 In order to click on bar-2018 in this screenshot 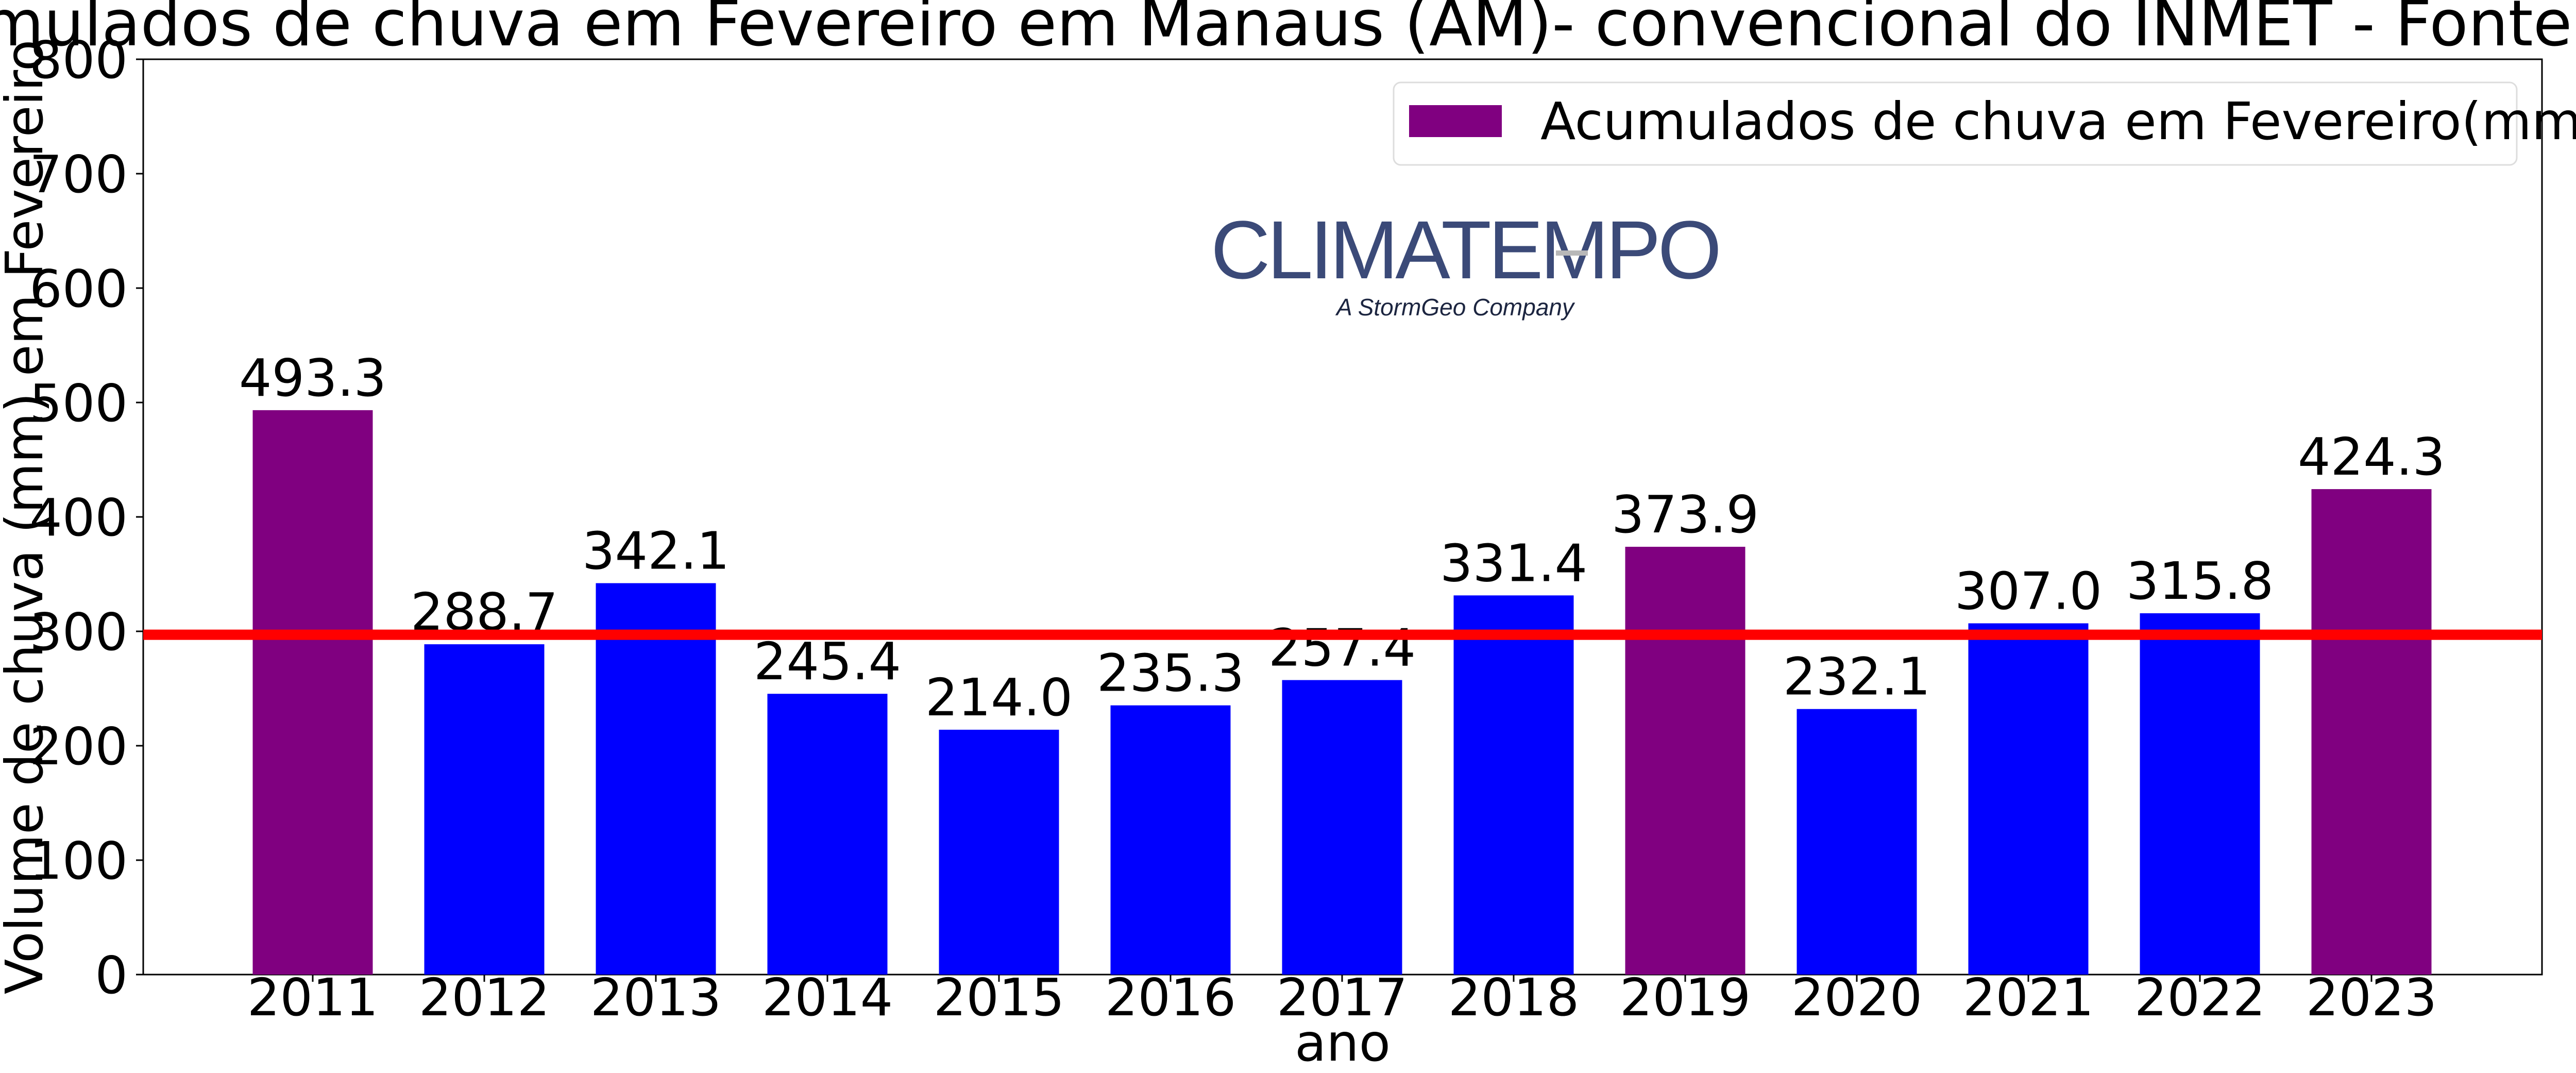, I will do `click(1513, 785)`.